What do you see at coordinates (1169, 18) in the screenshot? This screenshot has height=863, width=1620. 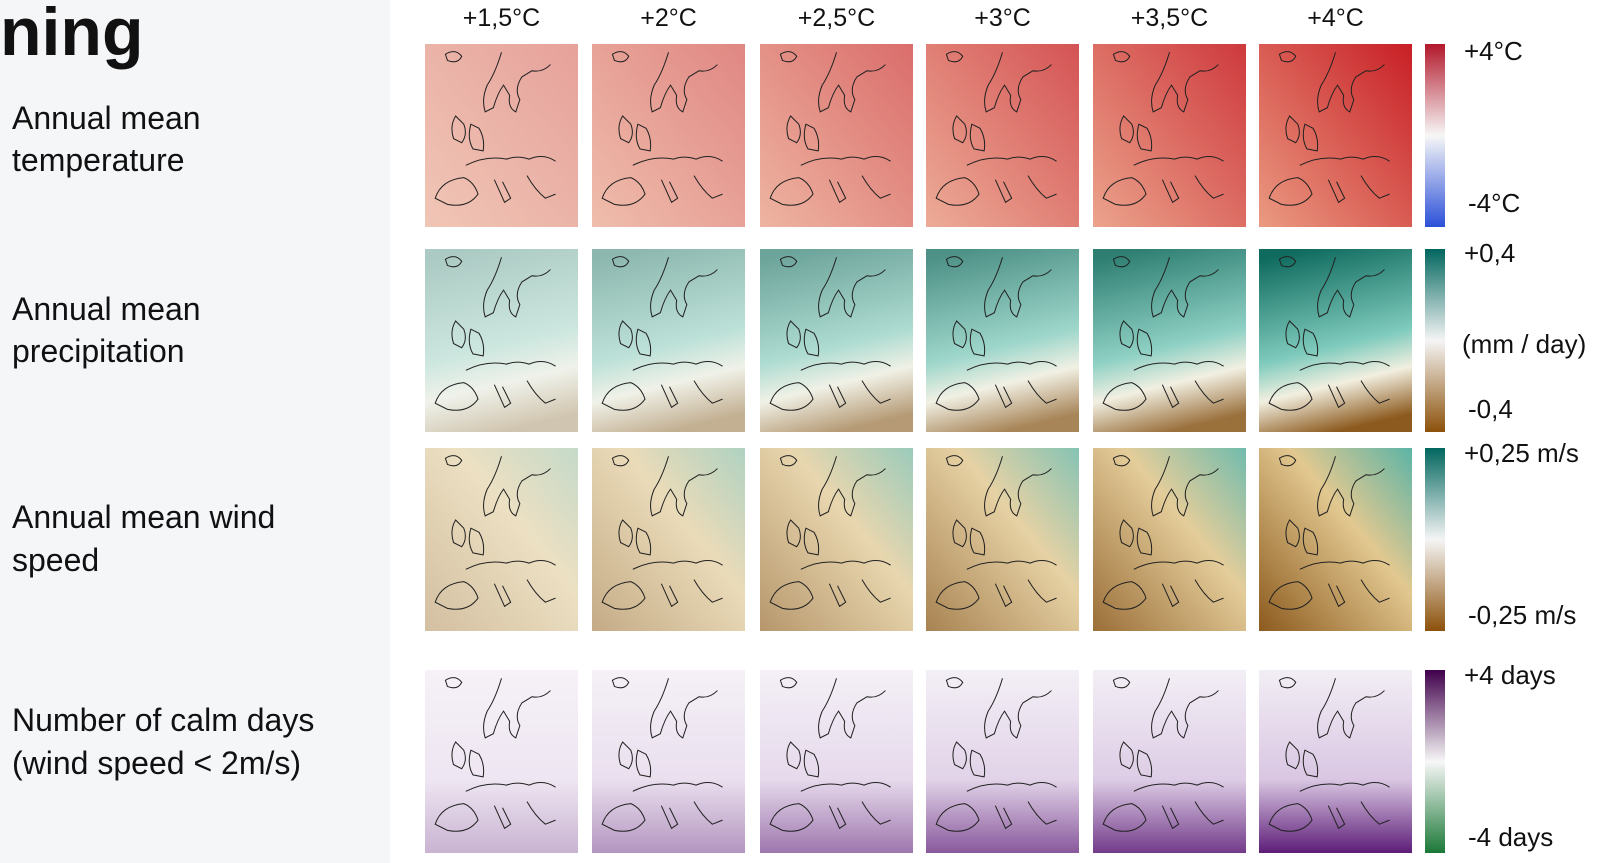 I see `column-header: +3,5°C` at bounding box center [1169, 18].